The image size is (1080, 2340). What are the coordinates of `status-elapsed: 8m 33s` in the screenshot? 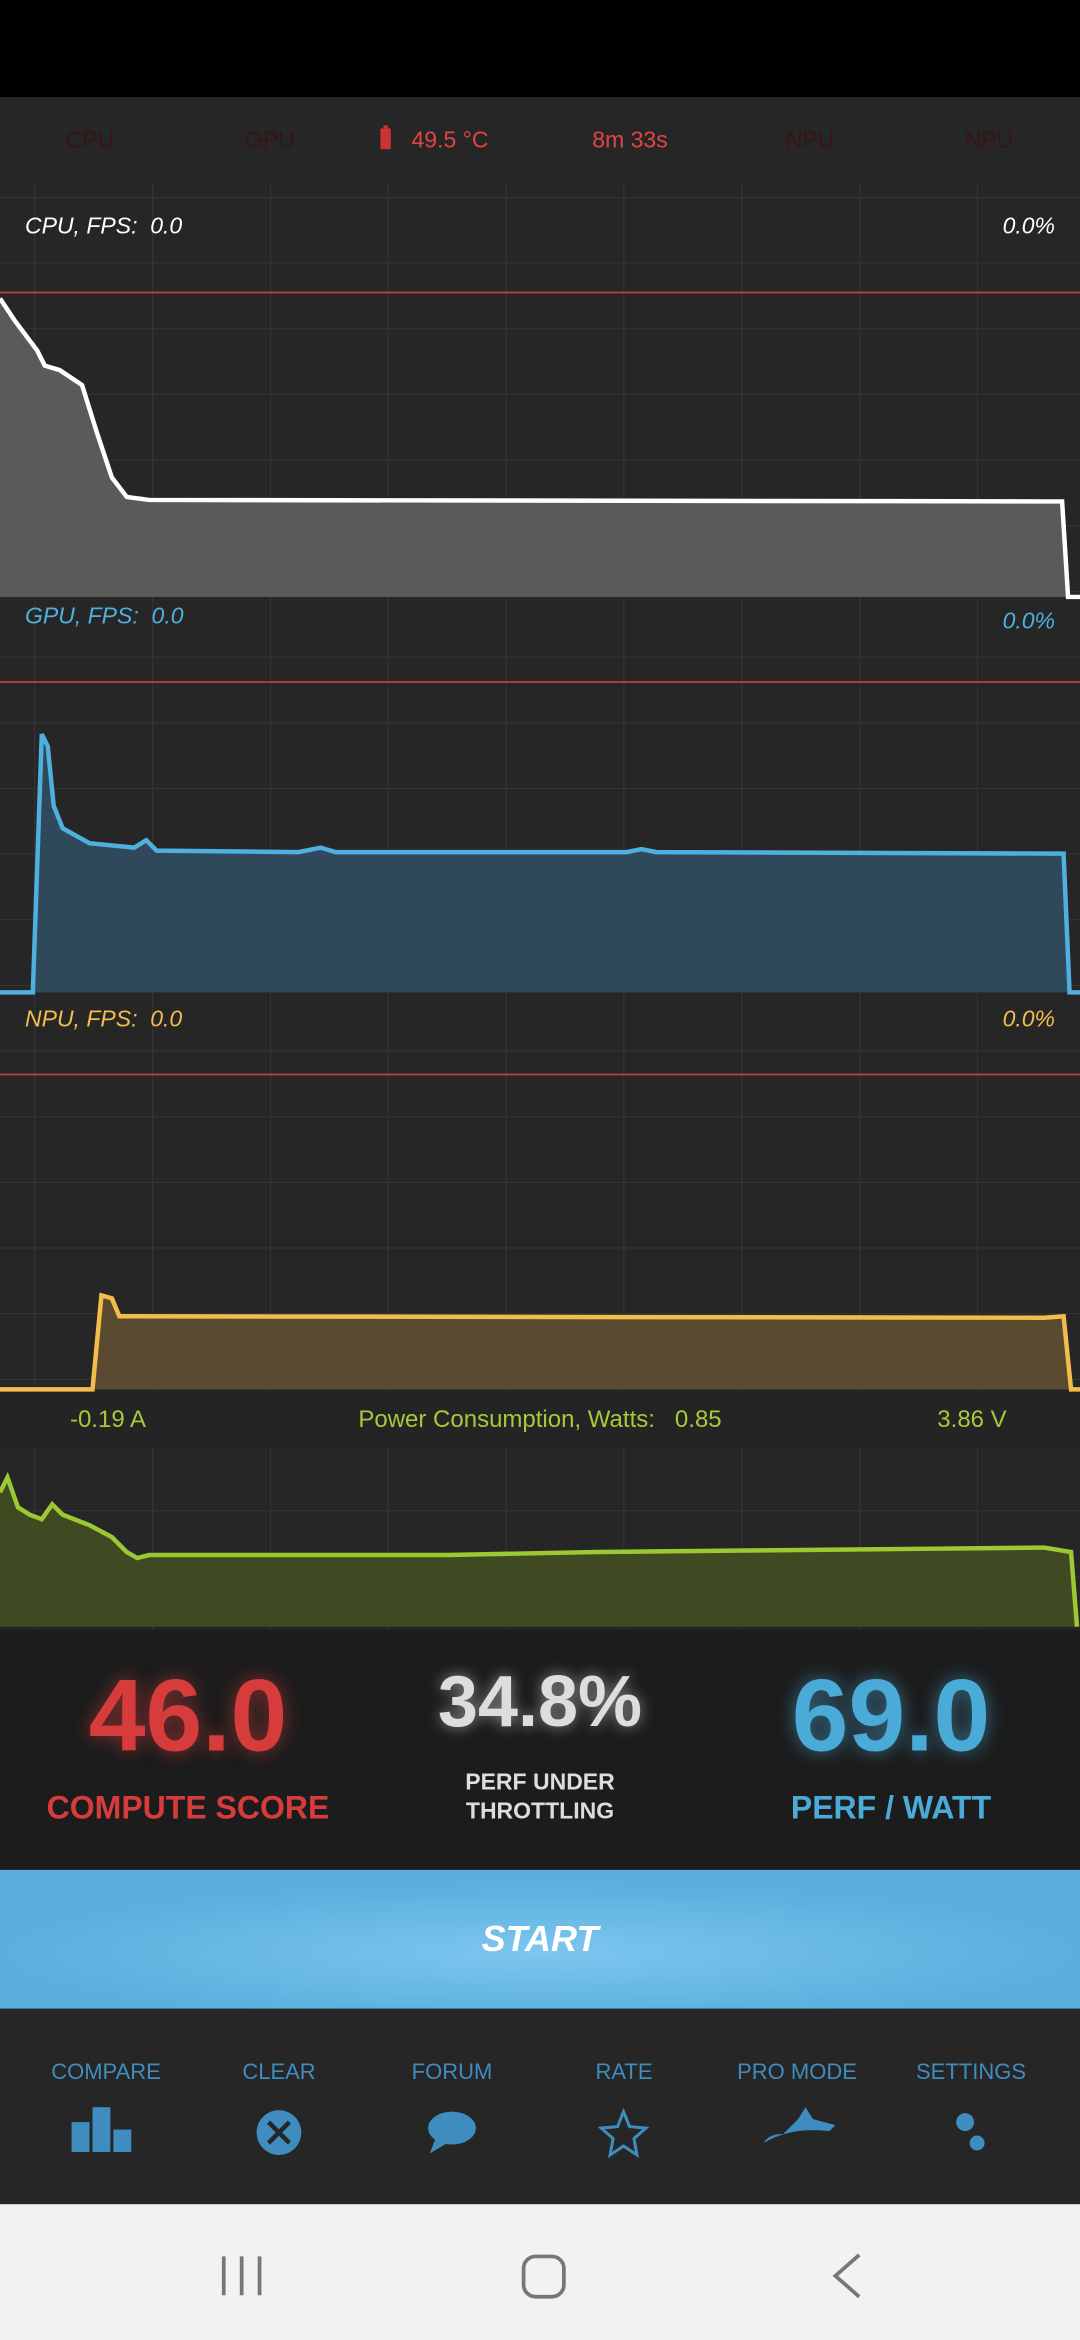 It's located at (630, 139).